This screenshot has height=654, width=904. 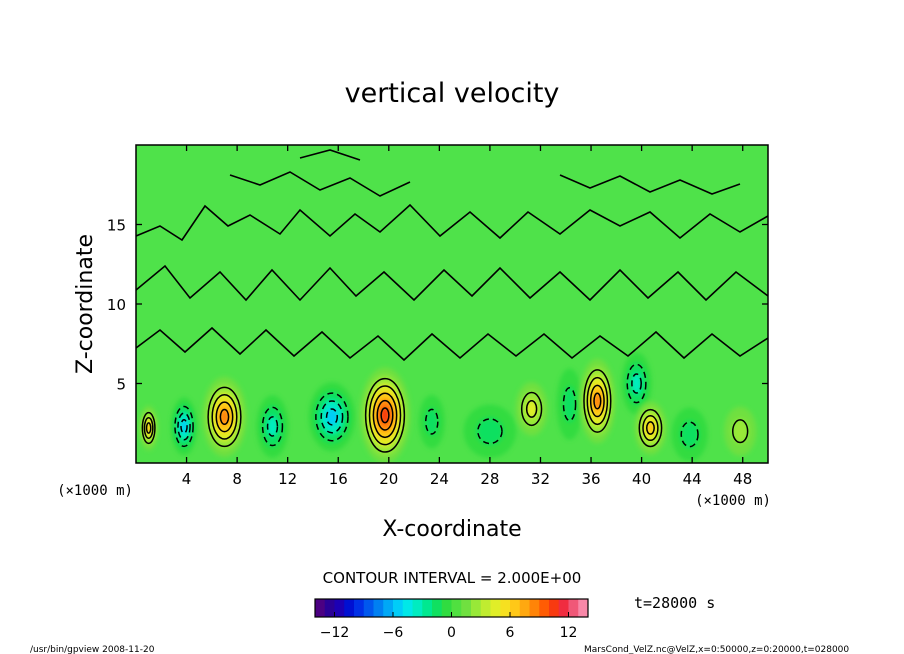 I want to click on x-tick-label: 40, so click(x=641, y=479).